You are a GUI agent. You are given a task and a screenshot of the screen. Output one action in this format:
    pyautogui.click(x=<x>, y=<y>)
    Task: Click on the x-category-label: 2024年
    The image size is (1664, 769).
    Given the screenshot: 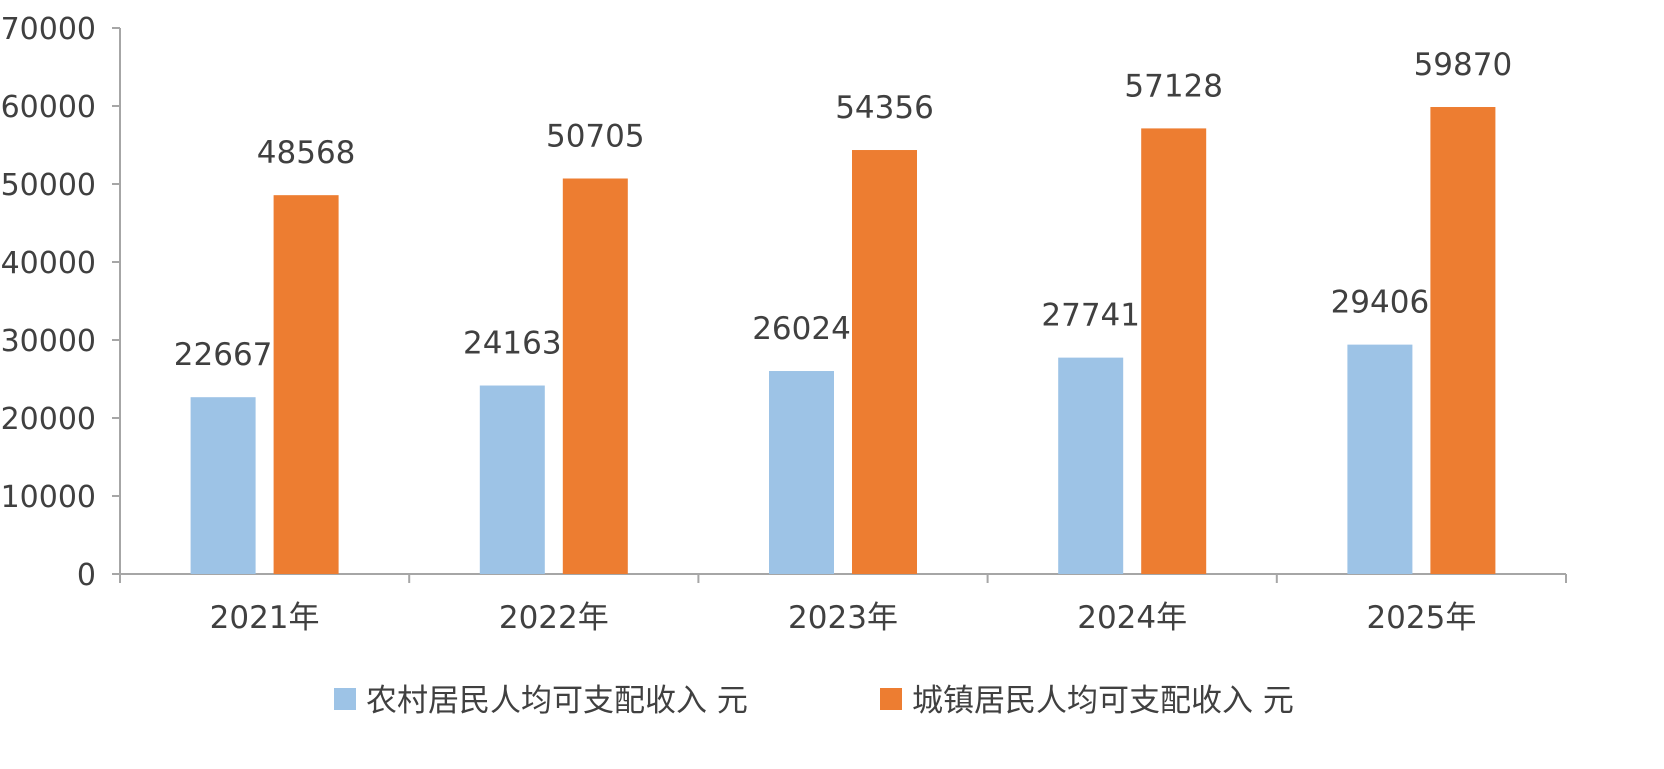 What is the action you would take?
    pyautogui.click(x=1132, y=618)
    